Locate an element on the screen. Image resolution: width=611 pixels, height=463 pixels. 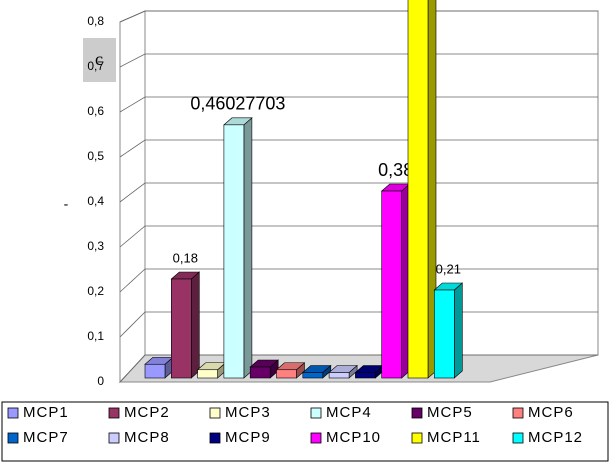
data-label: 0,38 is located at coordinates (395, 170).